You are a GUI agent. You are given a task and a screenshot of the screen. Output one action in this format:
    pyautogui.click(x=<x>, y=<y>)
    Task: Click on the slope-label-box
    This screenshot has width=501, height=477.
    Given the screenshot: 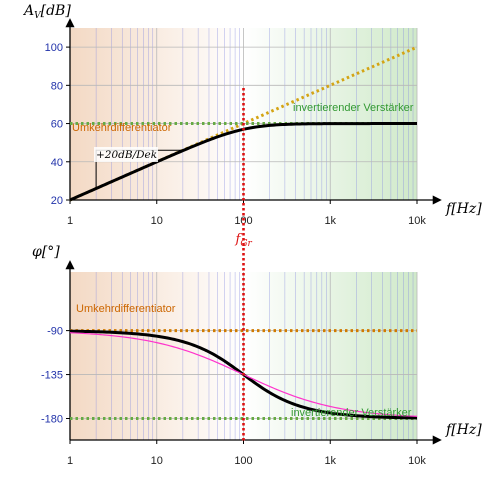 What is the action you would take?
    pyautogui.click(x=126, y=154)
    